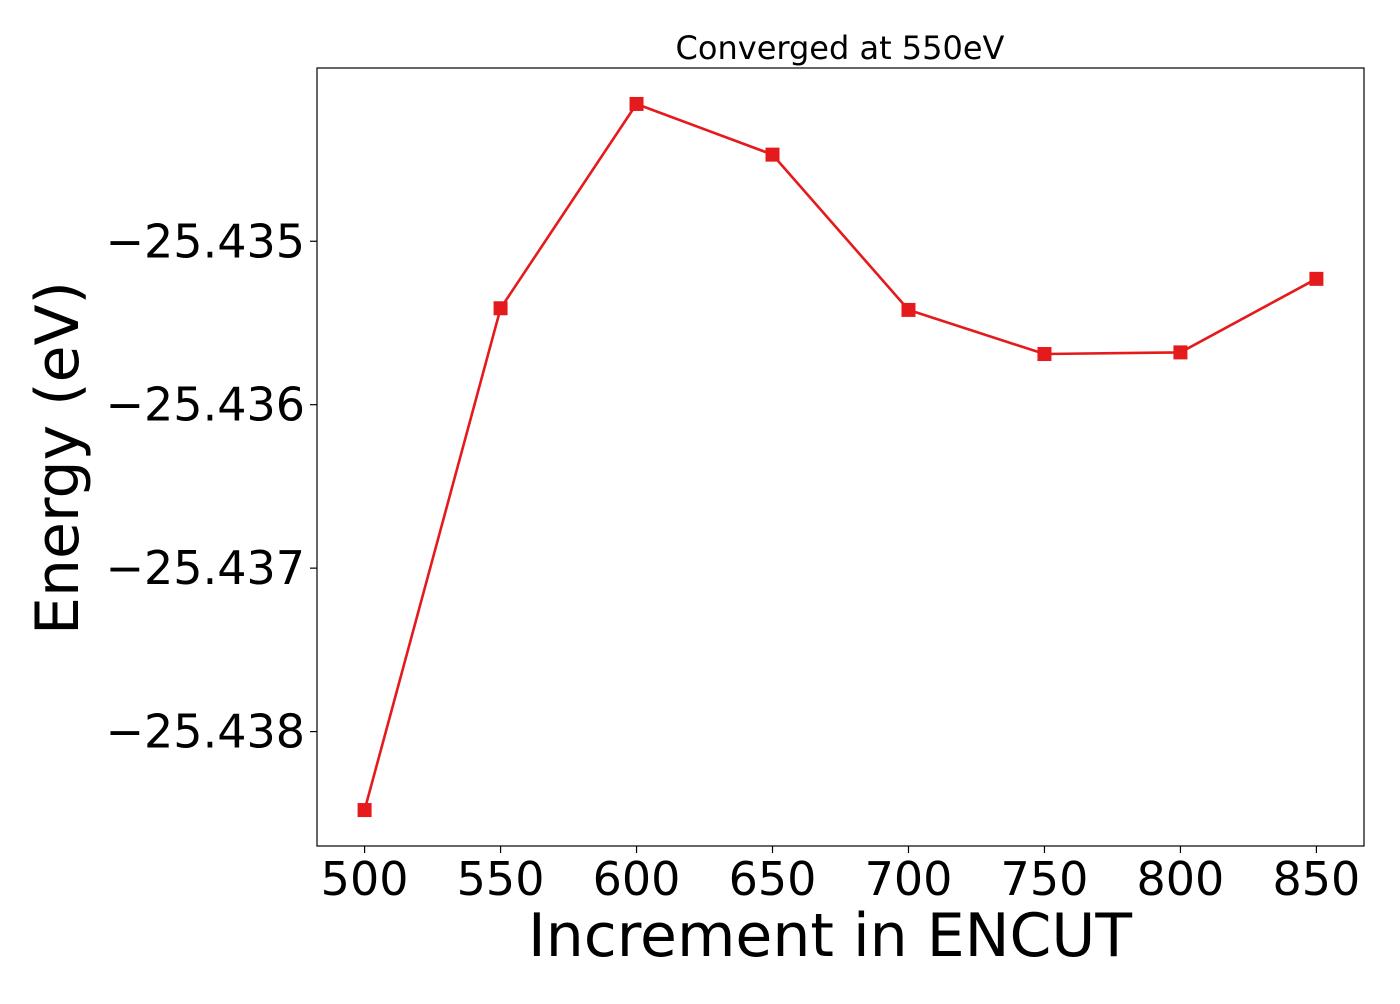 This screenshot has width=1400, height=1004. Describe the element at coordinates (206, 241) in the screenshot. I see `y-tick-label: −25.435` at that location.